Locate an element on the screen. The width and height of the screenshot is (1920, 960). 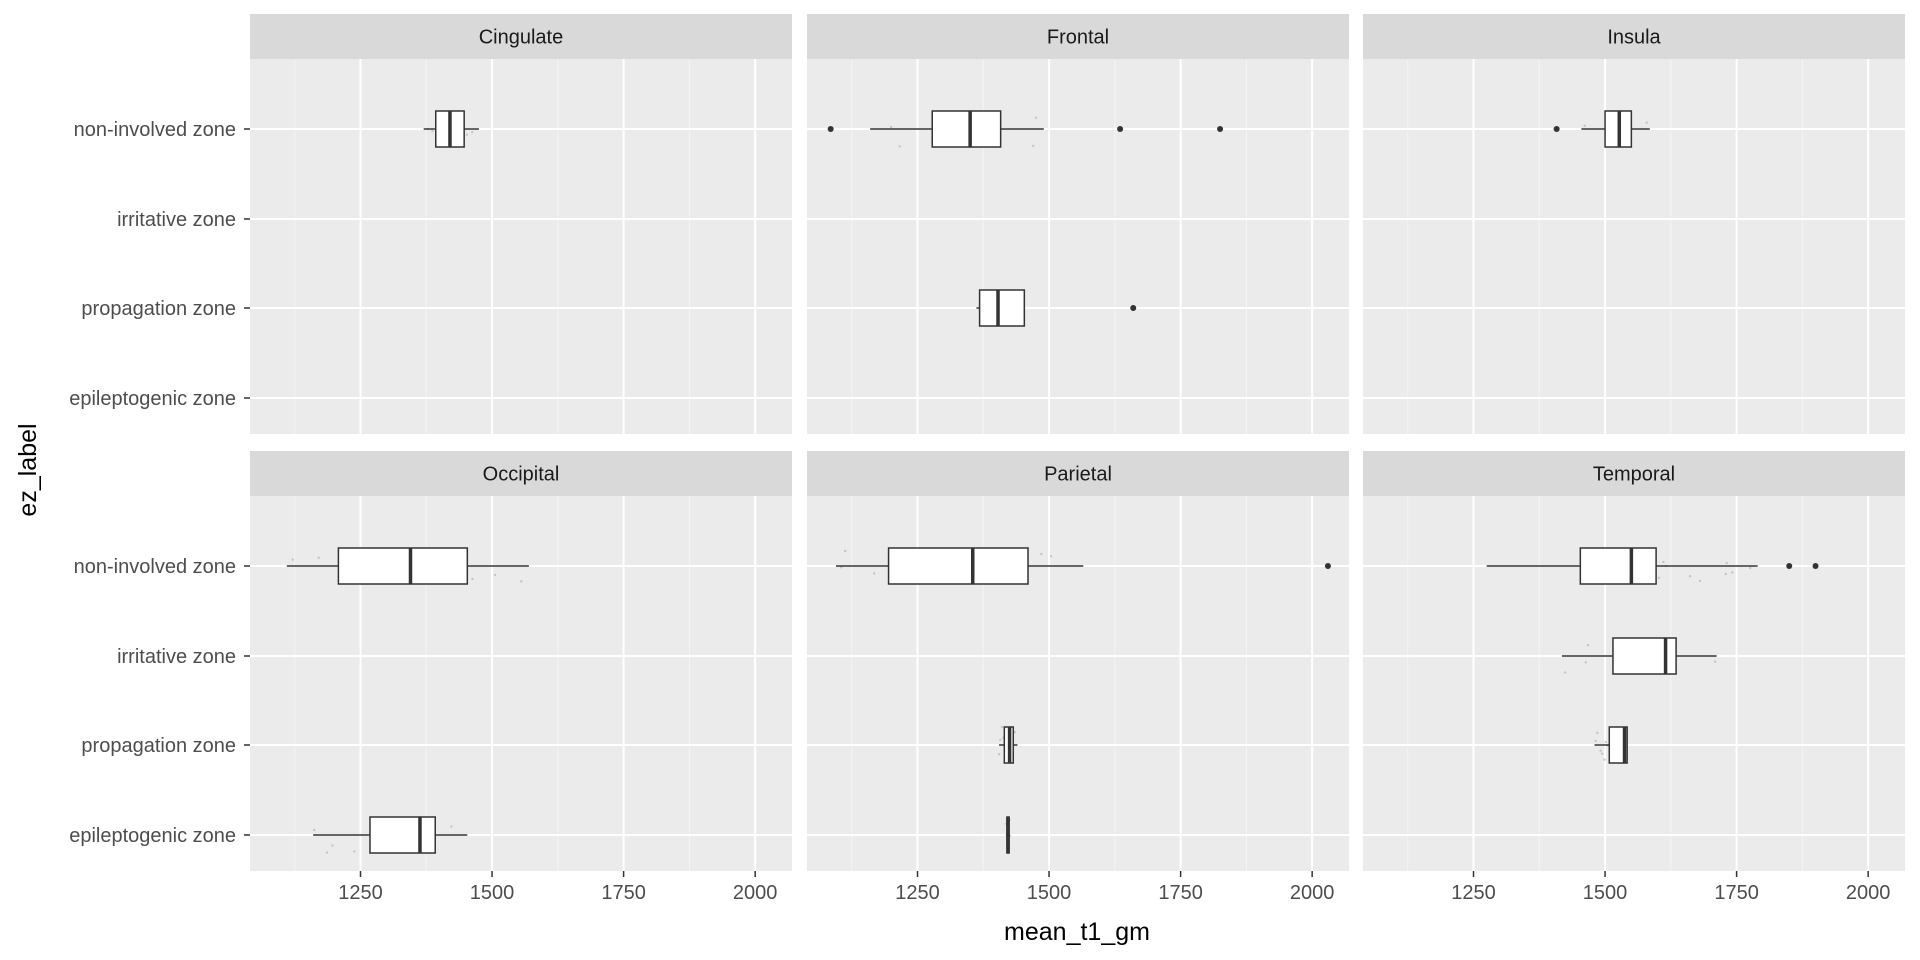
facet-panel-occipital: Occipital is located at coordinates (521, 661).